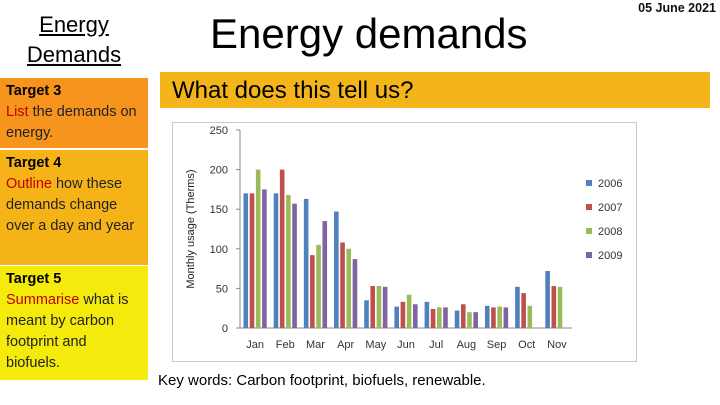  I want to click on date-label: 05 June 2021, so click(677, 8).